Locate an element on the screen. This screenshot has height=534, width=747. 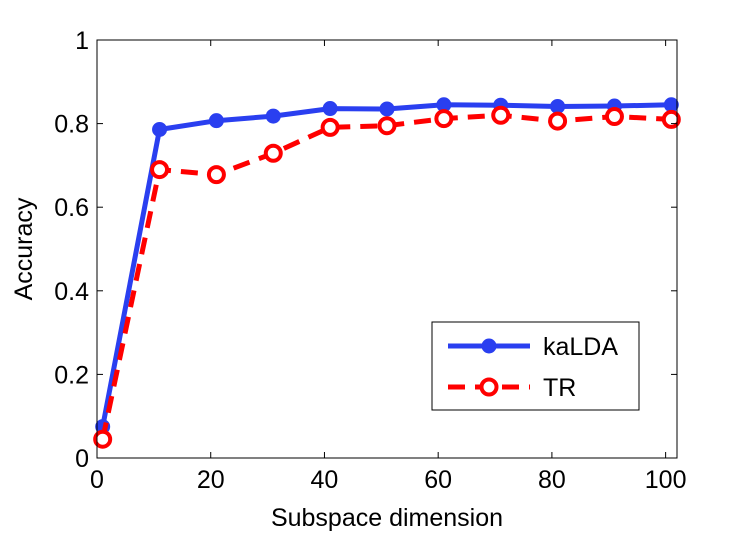
x-axis-label: Subspace dimension is located at coordinates (387, 518).